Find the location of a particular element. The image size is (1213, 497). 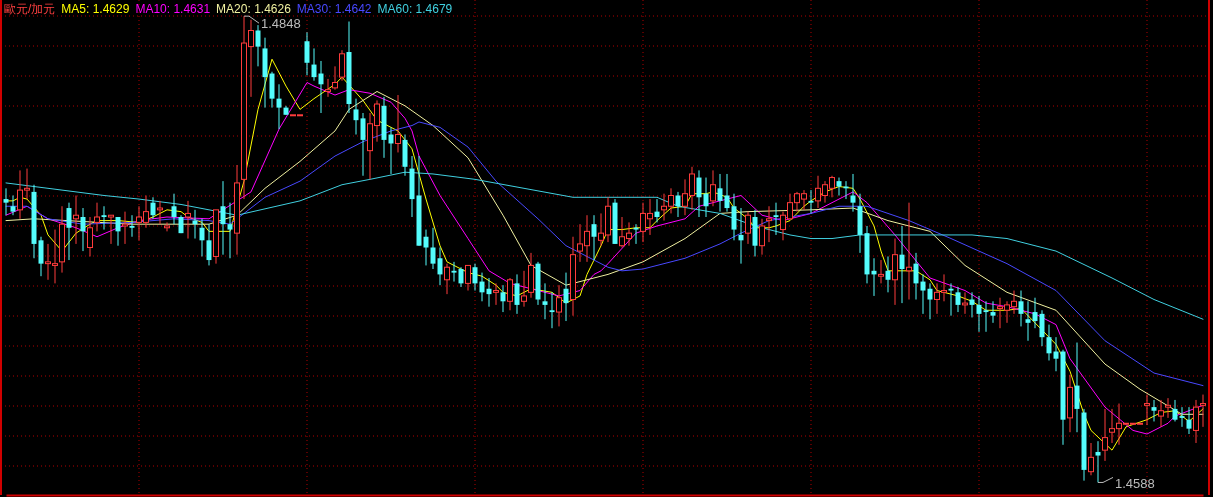

chart-title: 歐元/加元 is located at coordinates (30, 9).